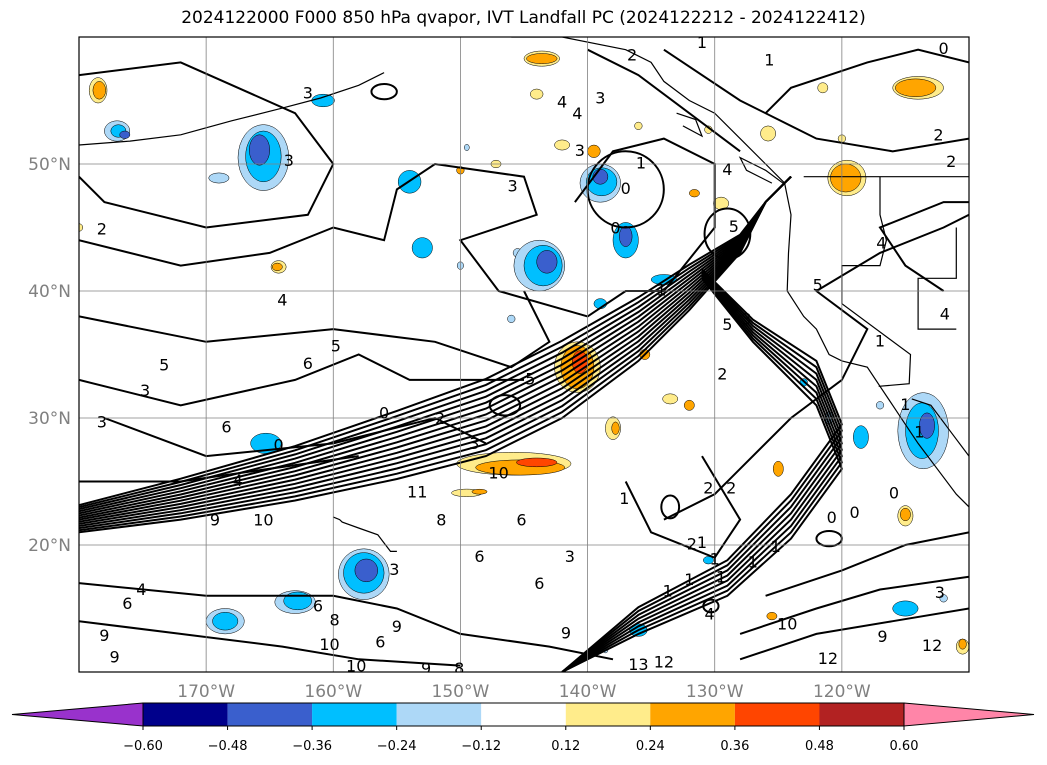 This screenshot has height=765, width=1047. What do you see at coordinates (842, 692) in the screenshot?
I see `longitude-tick-label: 120°W` at bounding box center [842, 692].